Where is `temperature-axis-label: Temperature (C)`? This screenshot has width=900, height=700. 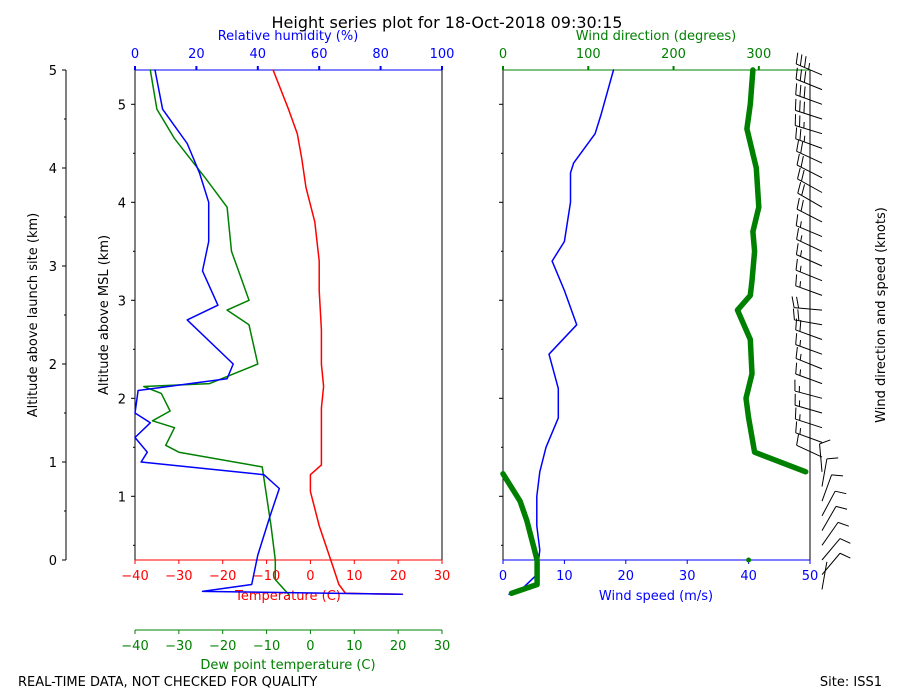
temperature-axis-label: Temperature (C) is located at coordinates (287, 596).